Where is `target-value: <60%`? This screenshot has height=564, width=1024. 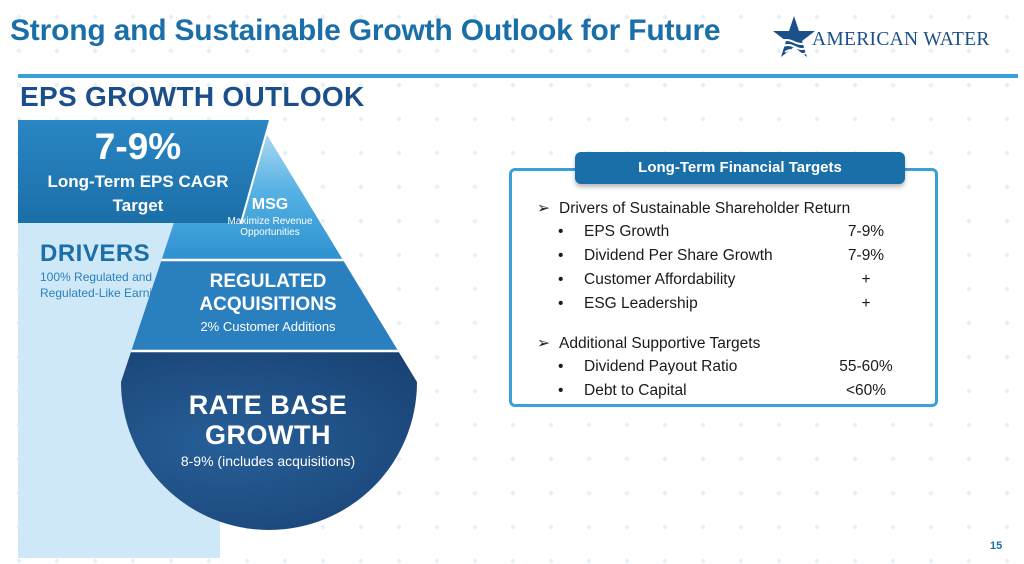
target-value: <60% is located at coordinates (866, 390).